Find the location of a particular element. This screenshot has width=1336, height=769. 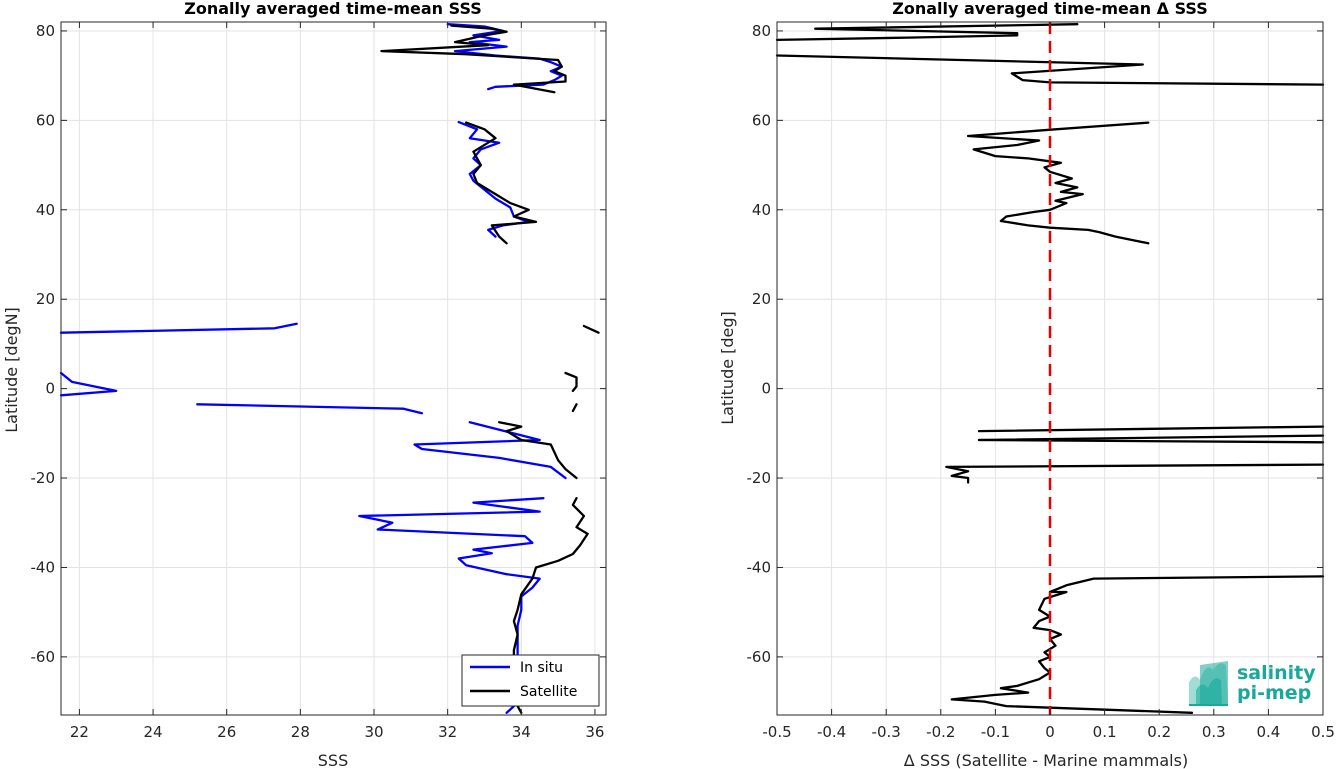

delta-sss-x-axis-label: Δ SSS (Satellite - Marine mammals) is located at coordinates (1046, 760).